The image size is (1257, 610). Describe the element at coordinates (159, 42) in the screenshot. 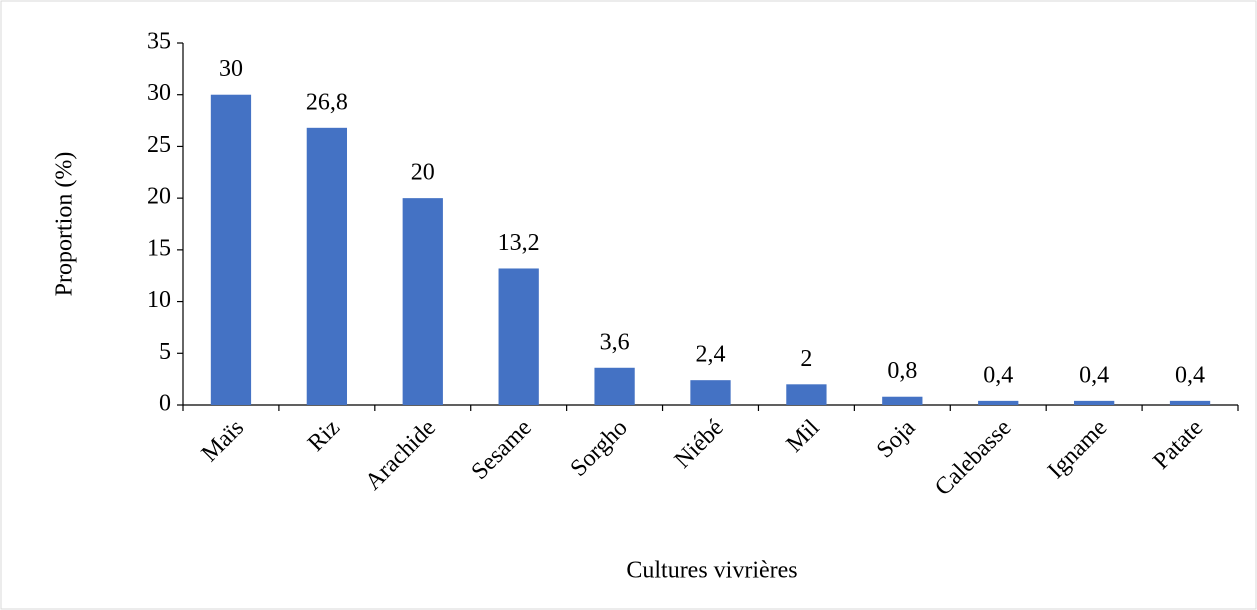

I see `y-tick-label: 35` at that location.